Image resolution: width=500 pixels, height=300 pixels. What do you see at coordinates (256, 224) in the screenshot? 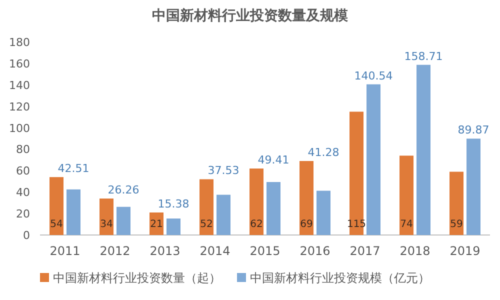
I see `data-label: 62` at bounding box center [256, 224].